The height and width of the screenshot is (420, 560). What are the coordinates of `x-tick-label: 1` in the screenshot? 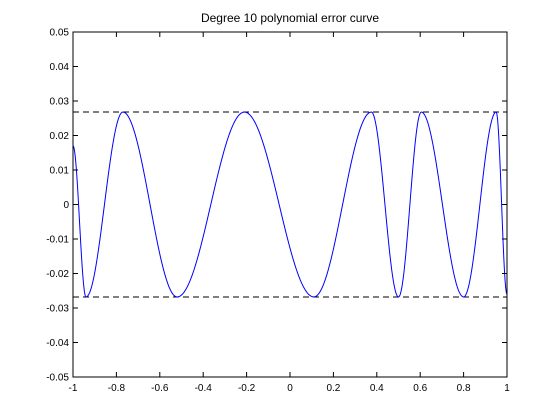 It's located at (507, 388).